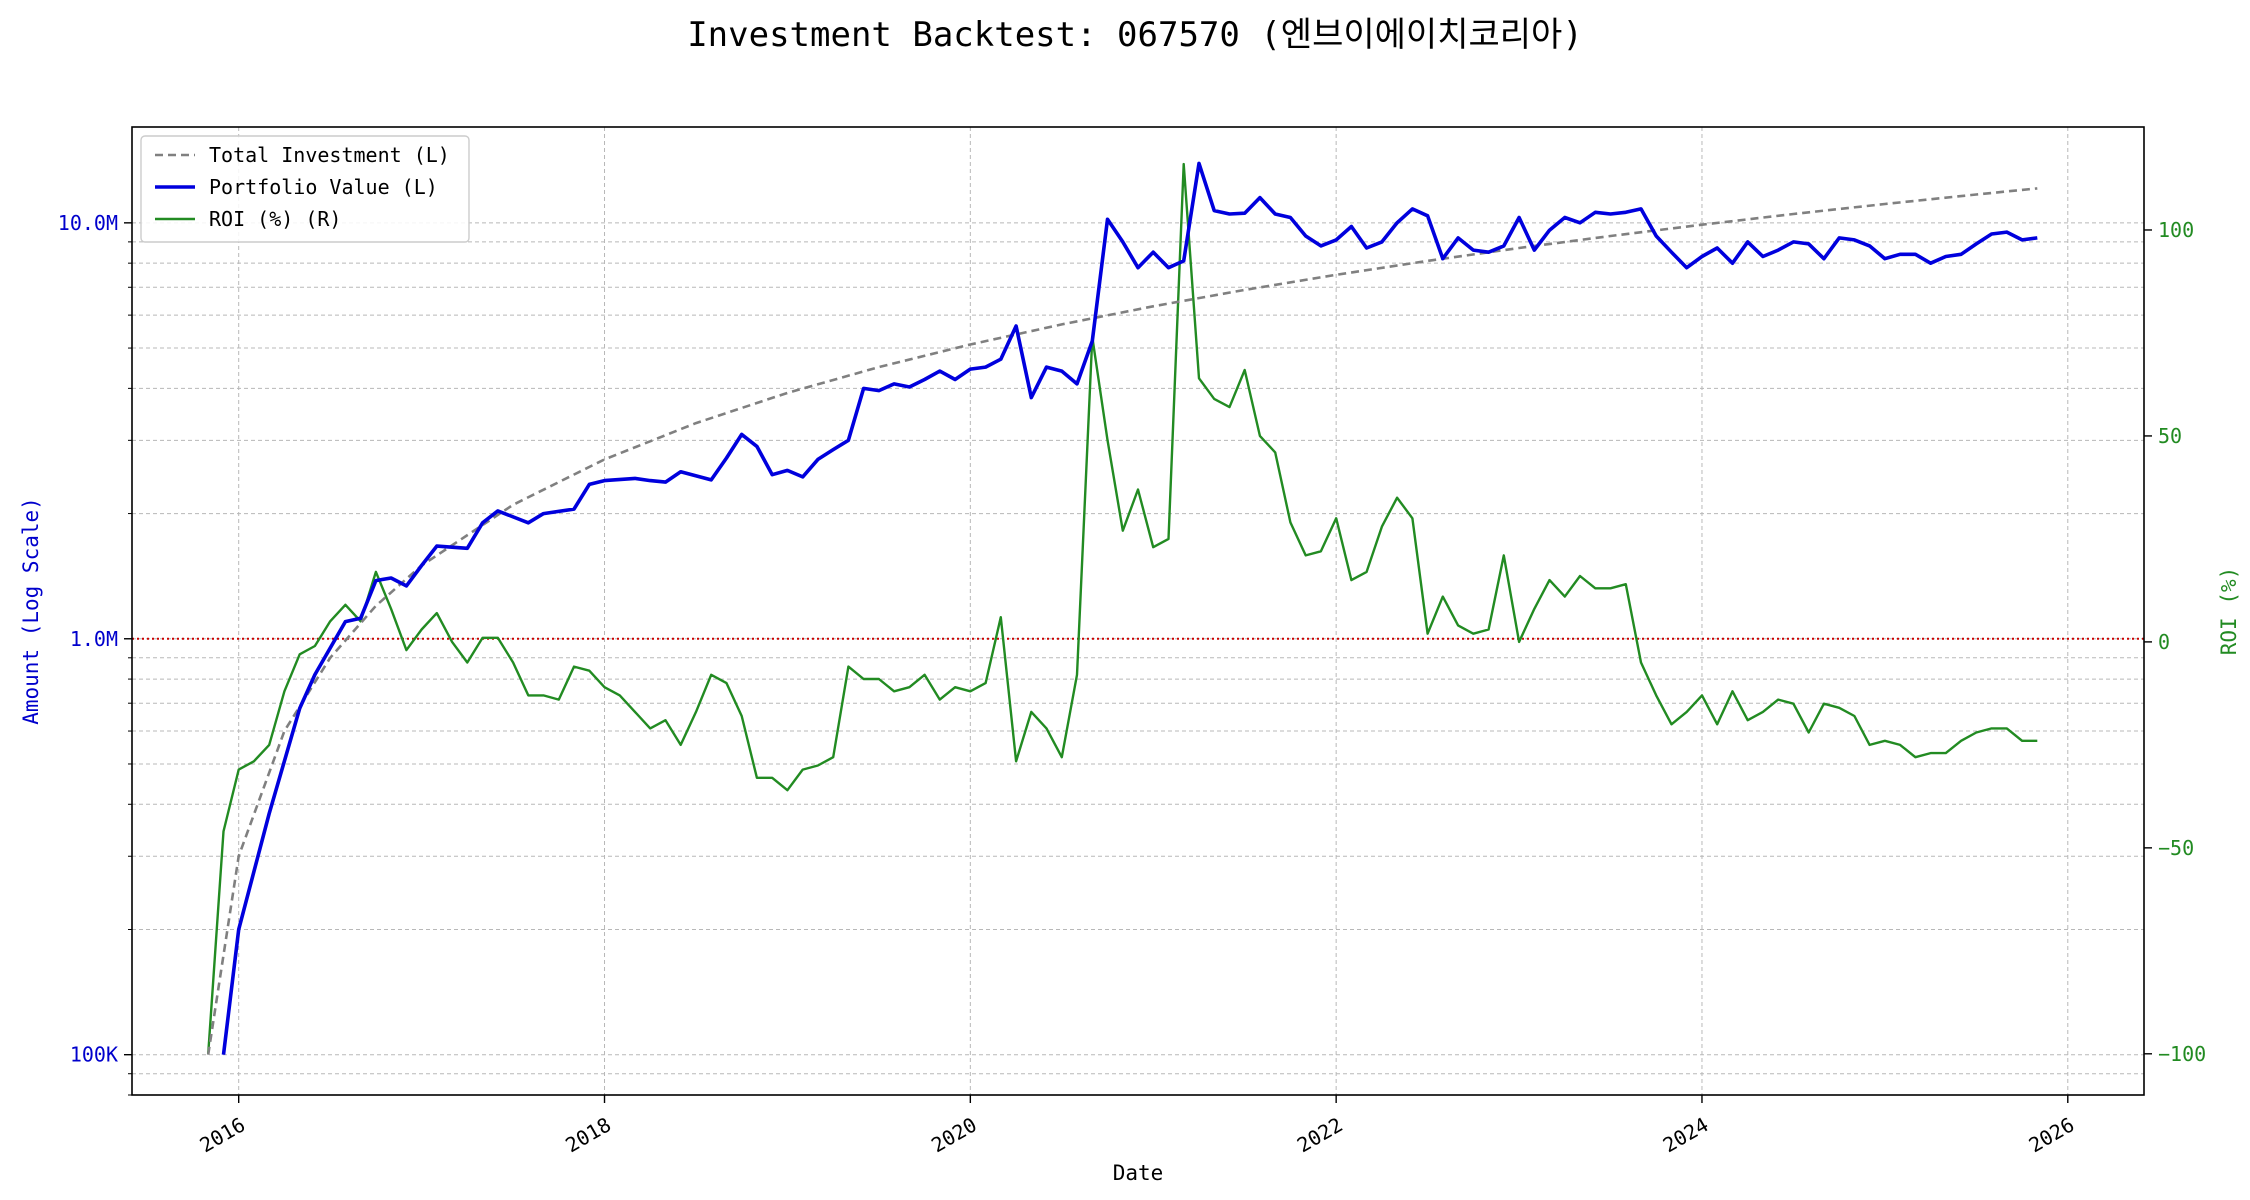 The width and height of the screenshot is (2250, 1200). Describe the element at coordinates (222, 1134) in the screenshot. I see `x-tick-label: 2016` at that location.